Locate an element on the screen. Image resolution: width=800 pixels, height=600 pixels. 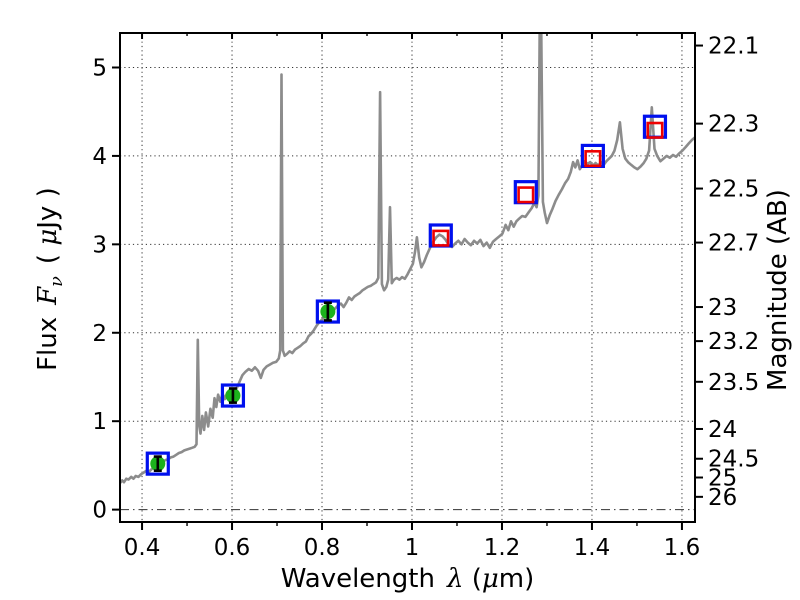
y-right-tick-label: 26 is located at coordinates (722, 498).